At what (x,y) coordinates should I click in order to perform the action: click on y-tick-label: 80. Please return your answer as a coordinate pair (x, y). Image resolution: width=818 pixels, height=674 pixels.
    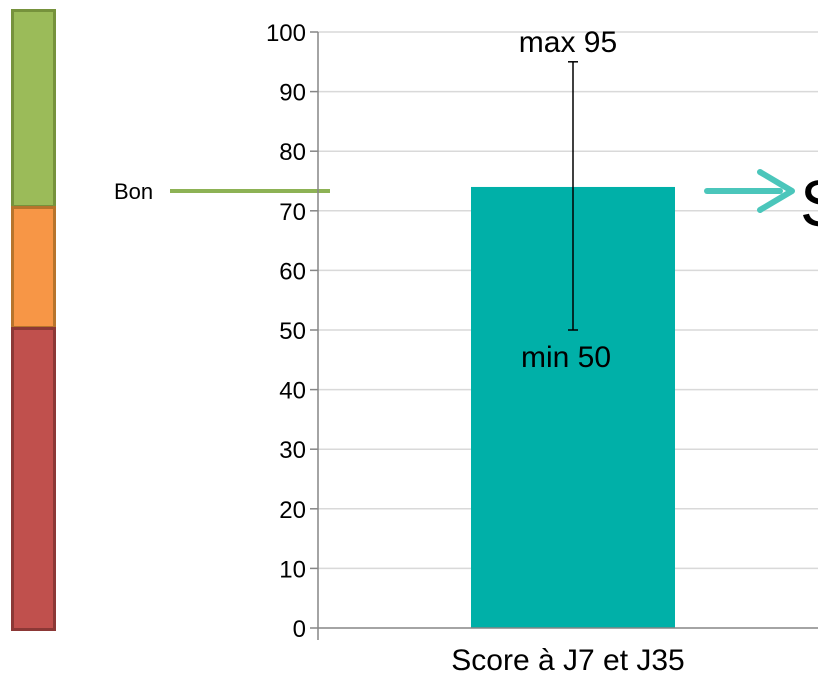
    Looking at the image, I should click on (292, 152).